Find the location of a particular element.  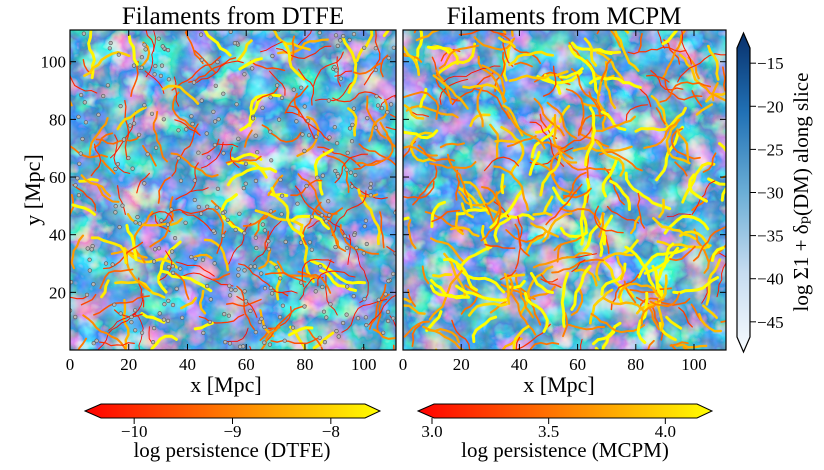

y-tick-label: 20 is located at coordinates (57, 292).